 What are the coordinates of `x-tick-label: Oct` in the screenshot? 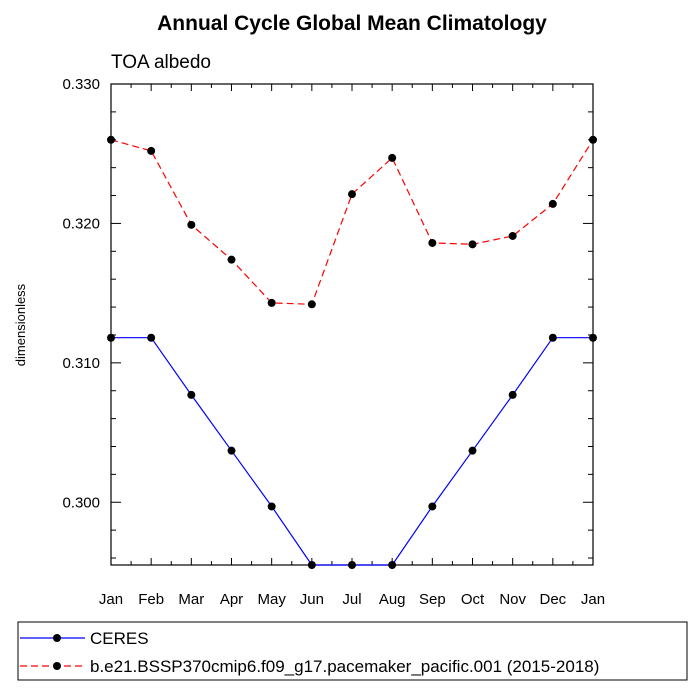 It's located at (473, 599).